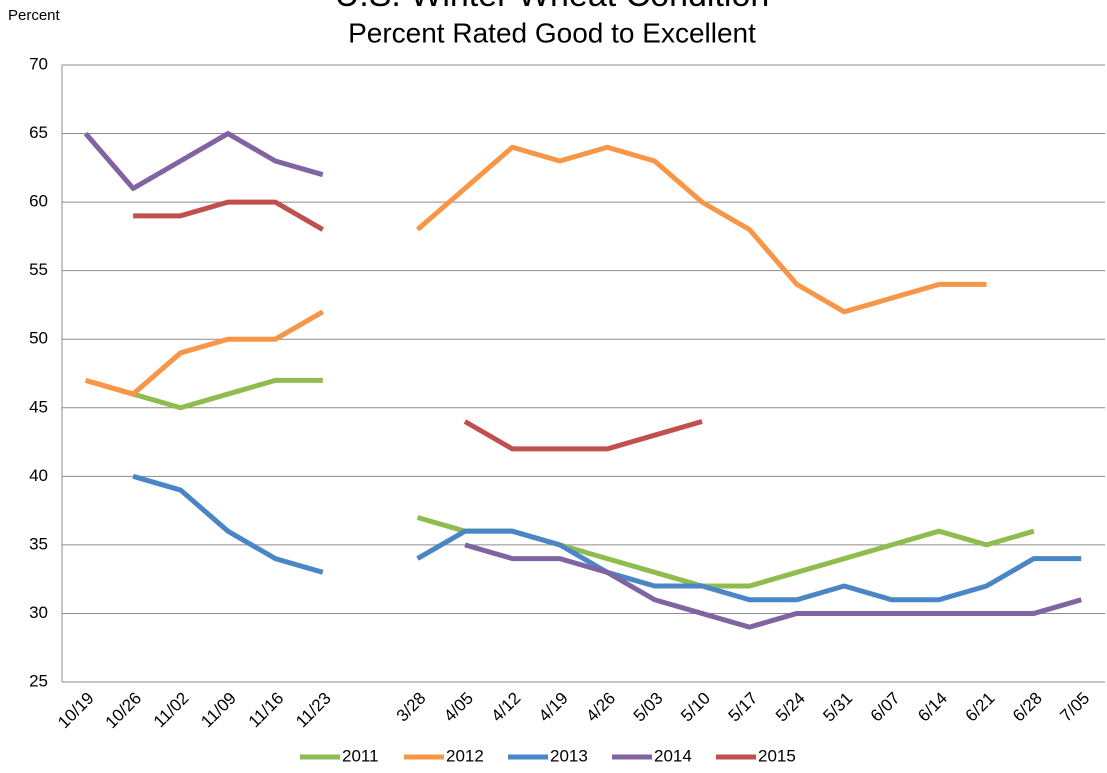 This screenshot has height=773, width=1107. I want to click on chart-title: U.S. Winter Wheat Condition, so click(552, 7).